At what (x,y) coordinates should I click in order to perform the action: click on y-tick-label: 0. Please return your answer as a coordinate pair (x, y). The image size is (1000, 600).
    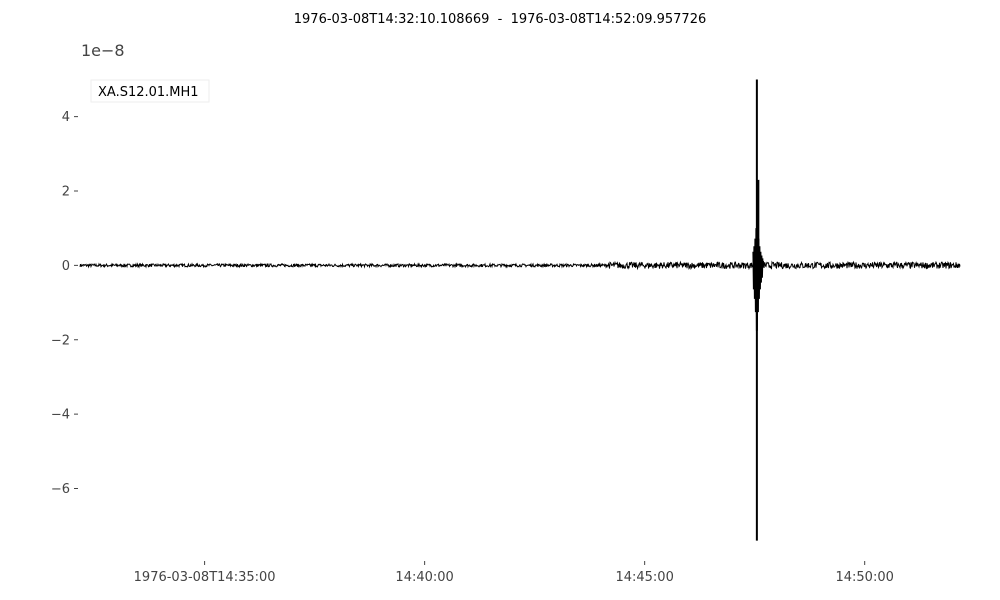
    Looking at the image, I should click on (66, 266).